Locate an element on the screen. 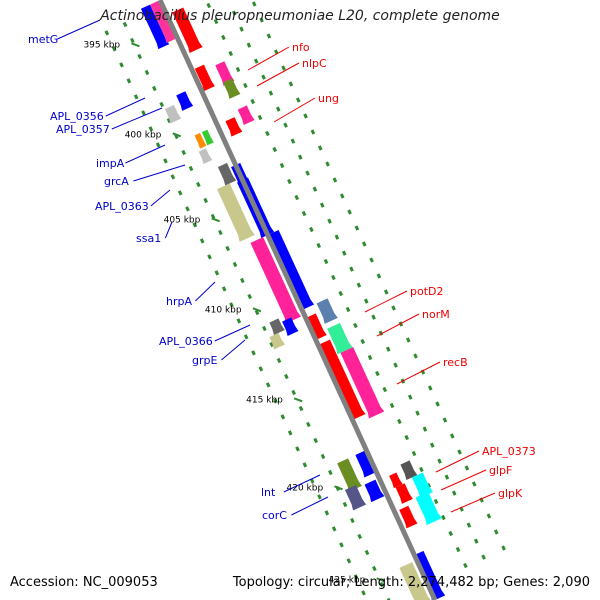  gene-label: grpE is located at coordinates (204, 360).